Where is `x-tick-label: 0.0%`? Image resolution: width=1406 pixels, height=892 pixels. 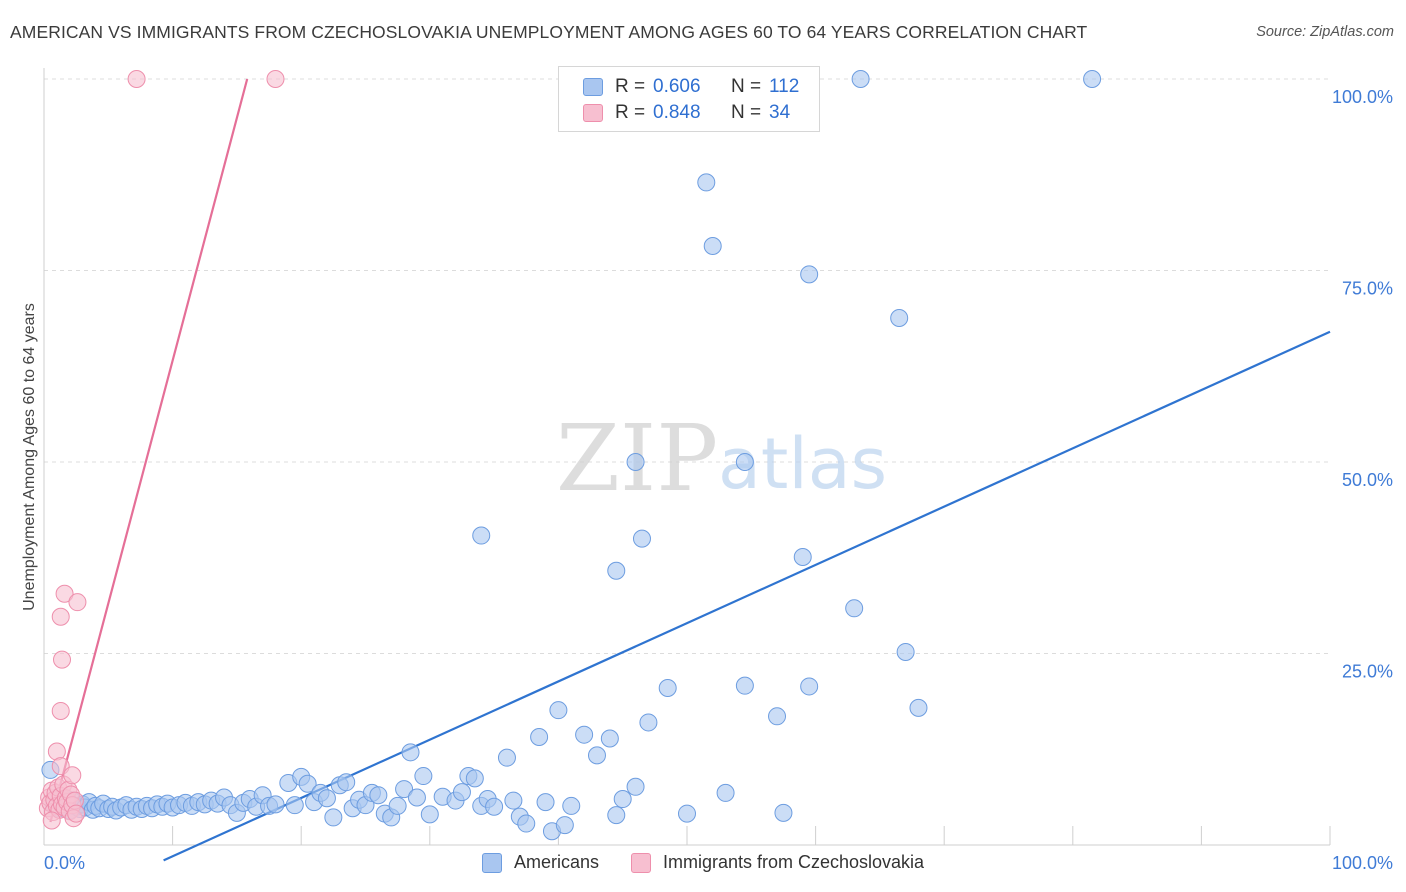
x-tick-label: 0.0% is located at coordinates (64, 863).